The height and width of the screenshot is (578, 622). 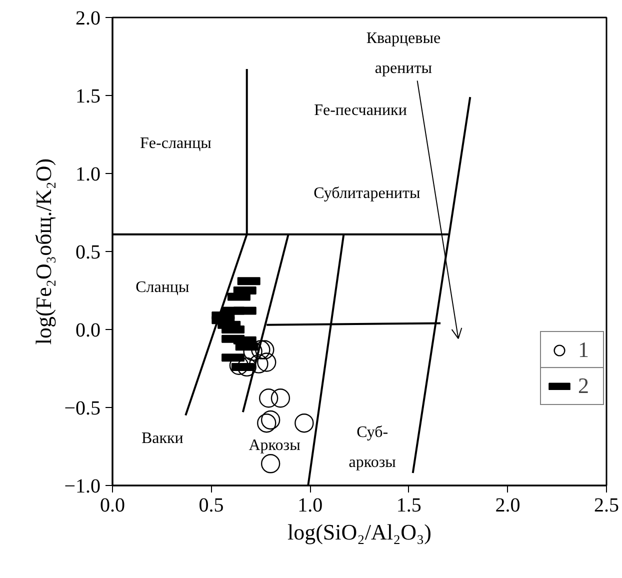 I want to click on y-tick-label: −0.5, so click(x=82, y=409).